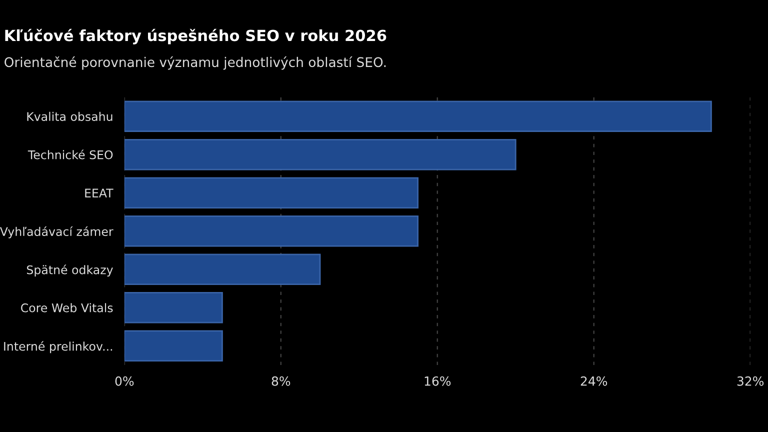 This screenshot has height=432, width=768. Describe the element at coordinates (124, 381) in the screenshot. I see `x-tick-label: 0%` at that location.